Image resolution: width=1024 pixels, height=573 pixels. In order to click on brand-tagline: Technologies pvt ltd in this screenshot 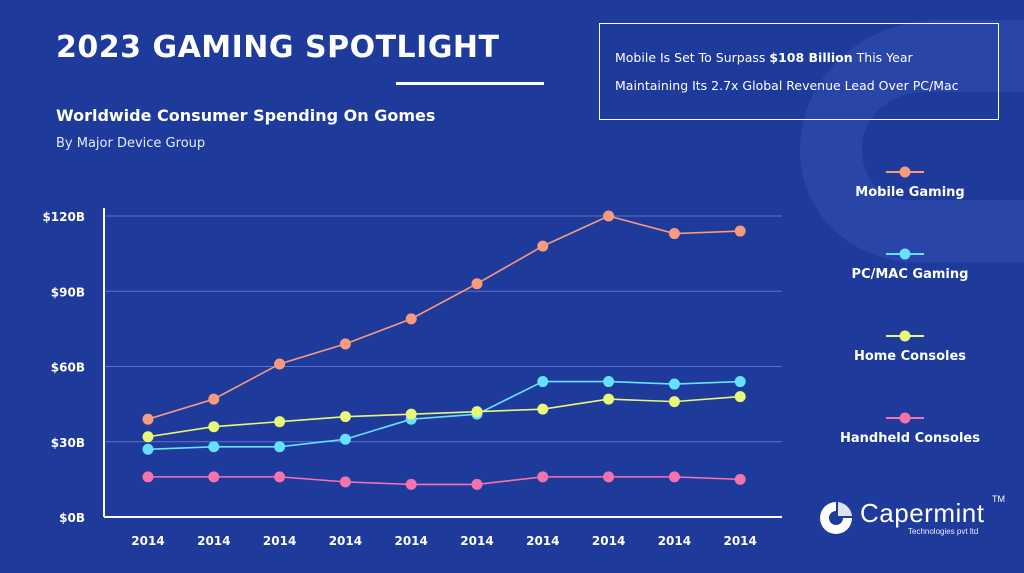, I will do `click(943, 531)`.